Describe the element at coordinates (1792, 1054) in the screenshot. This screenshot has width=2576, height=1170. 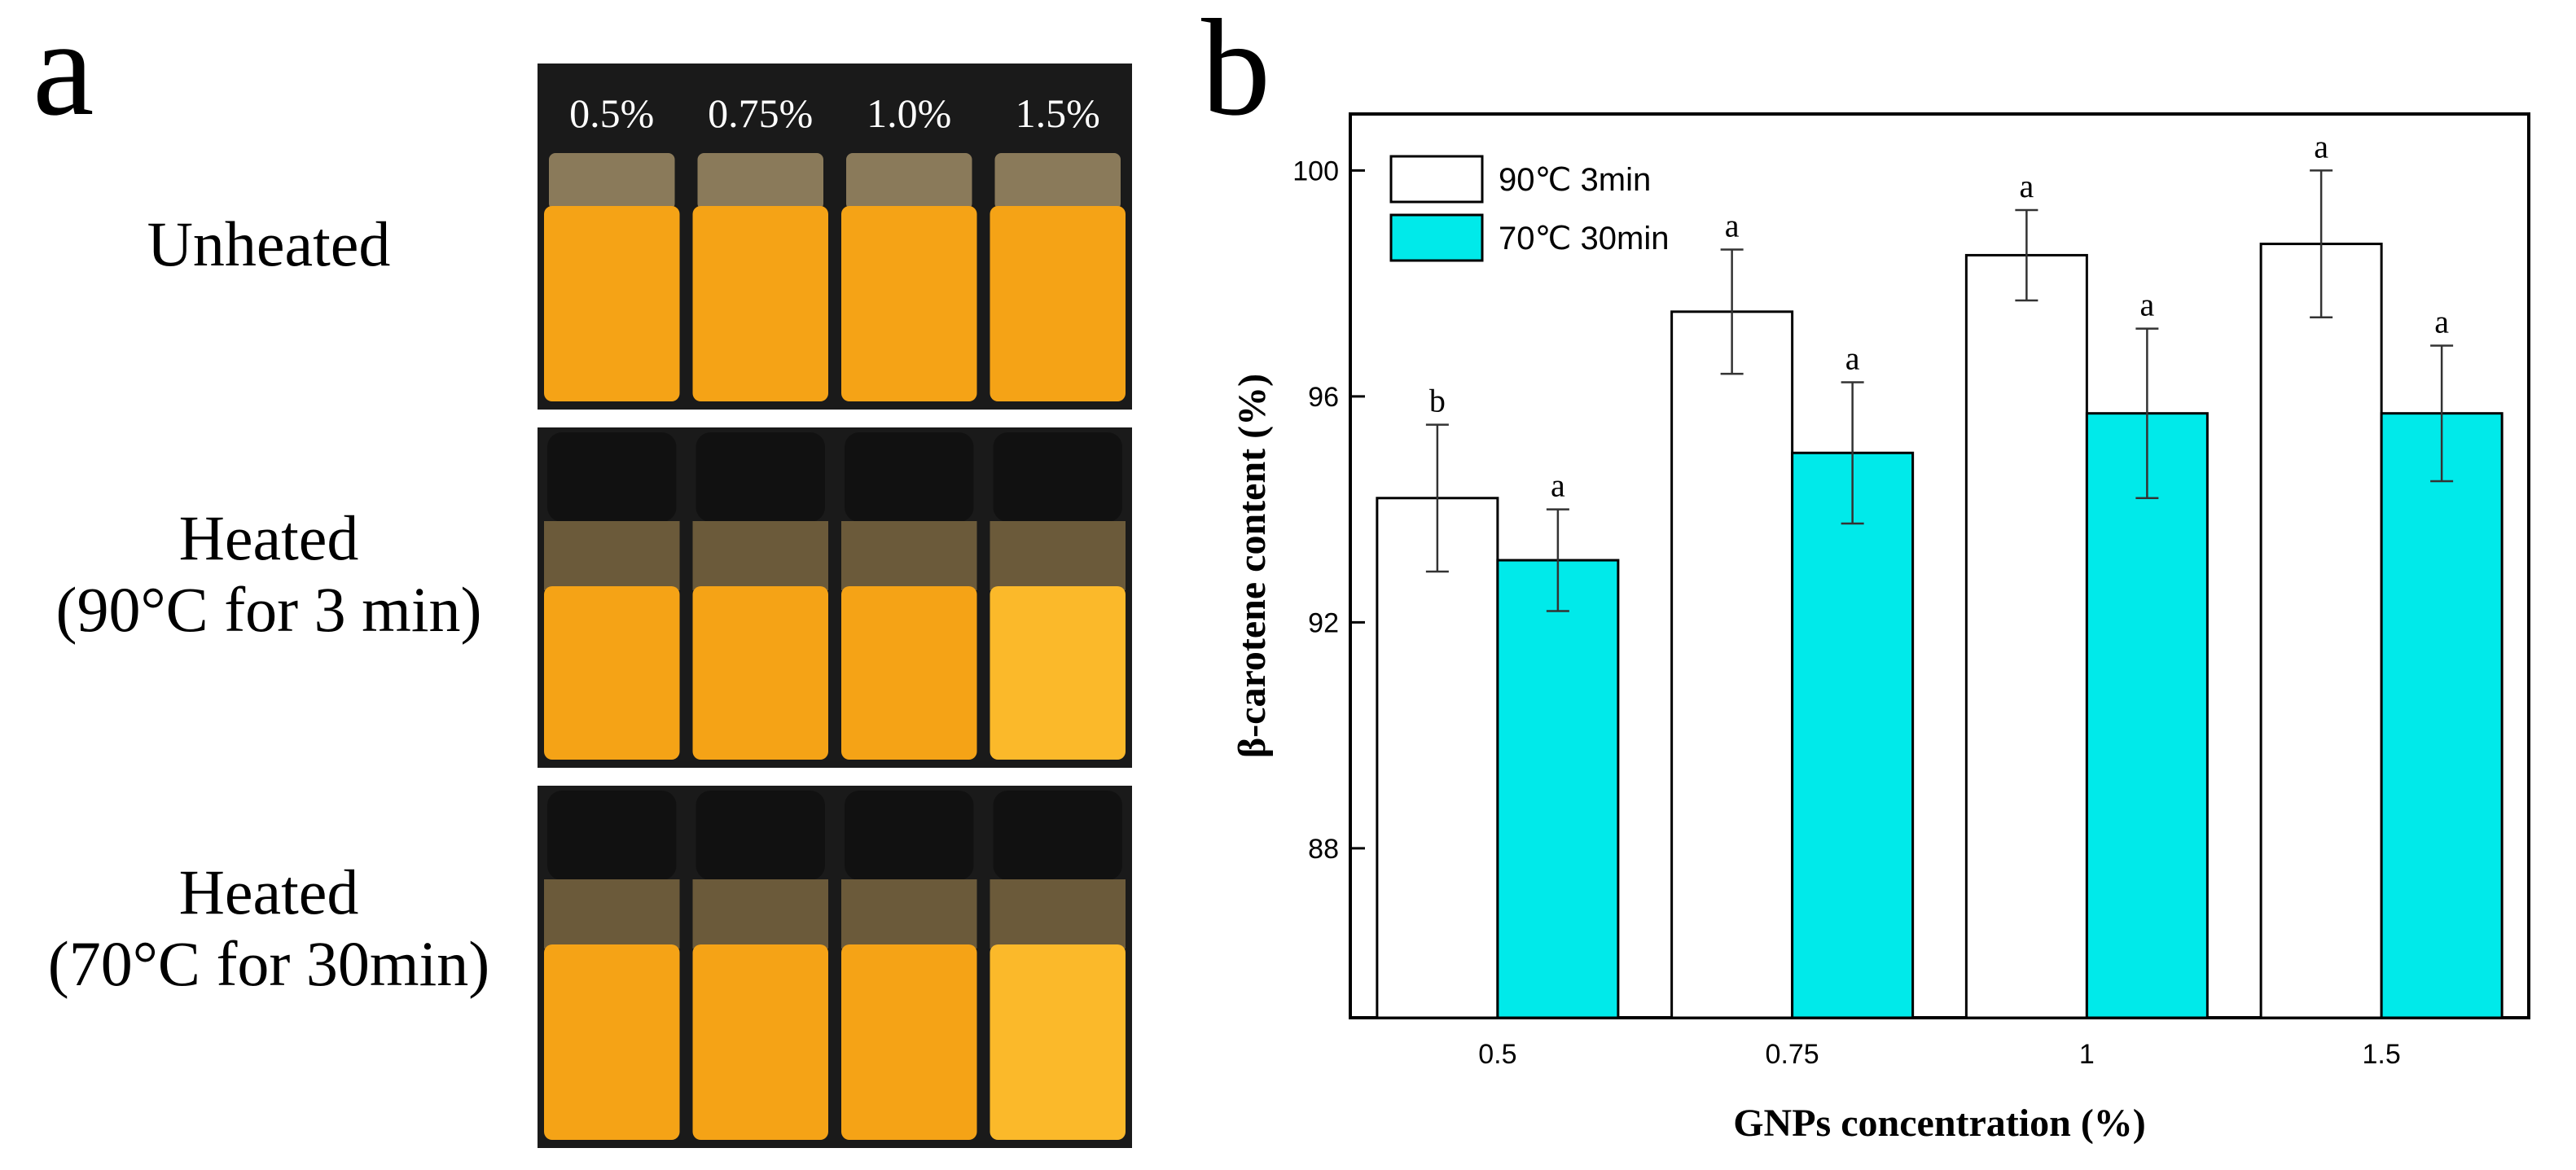
I see `x-tick-label-1: 0.75` at that location.